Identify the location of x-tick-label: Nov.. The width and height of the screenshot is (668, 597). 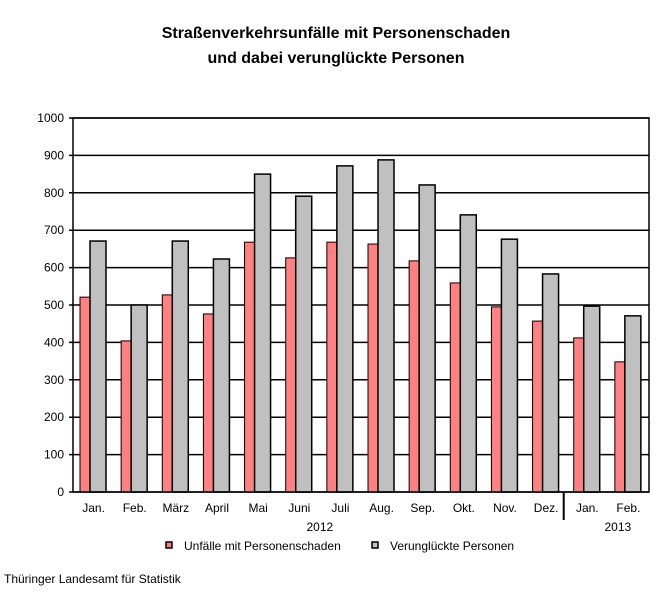
(505, 508).